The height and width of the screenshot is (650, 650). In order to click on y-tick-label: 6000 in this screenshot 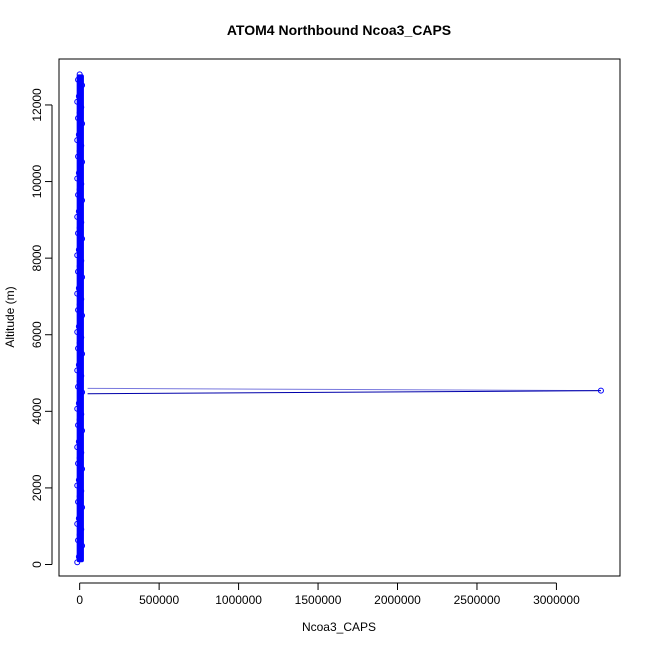, I will do `click(37, 334)`.